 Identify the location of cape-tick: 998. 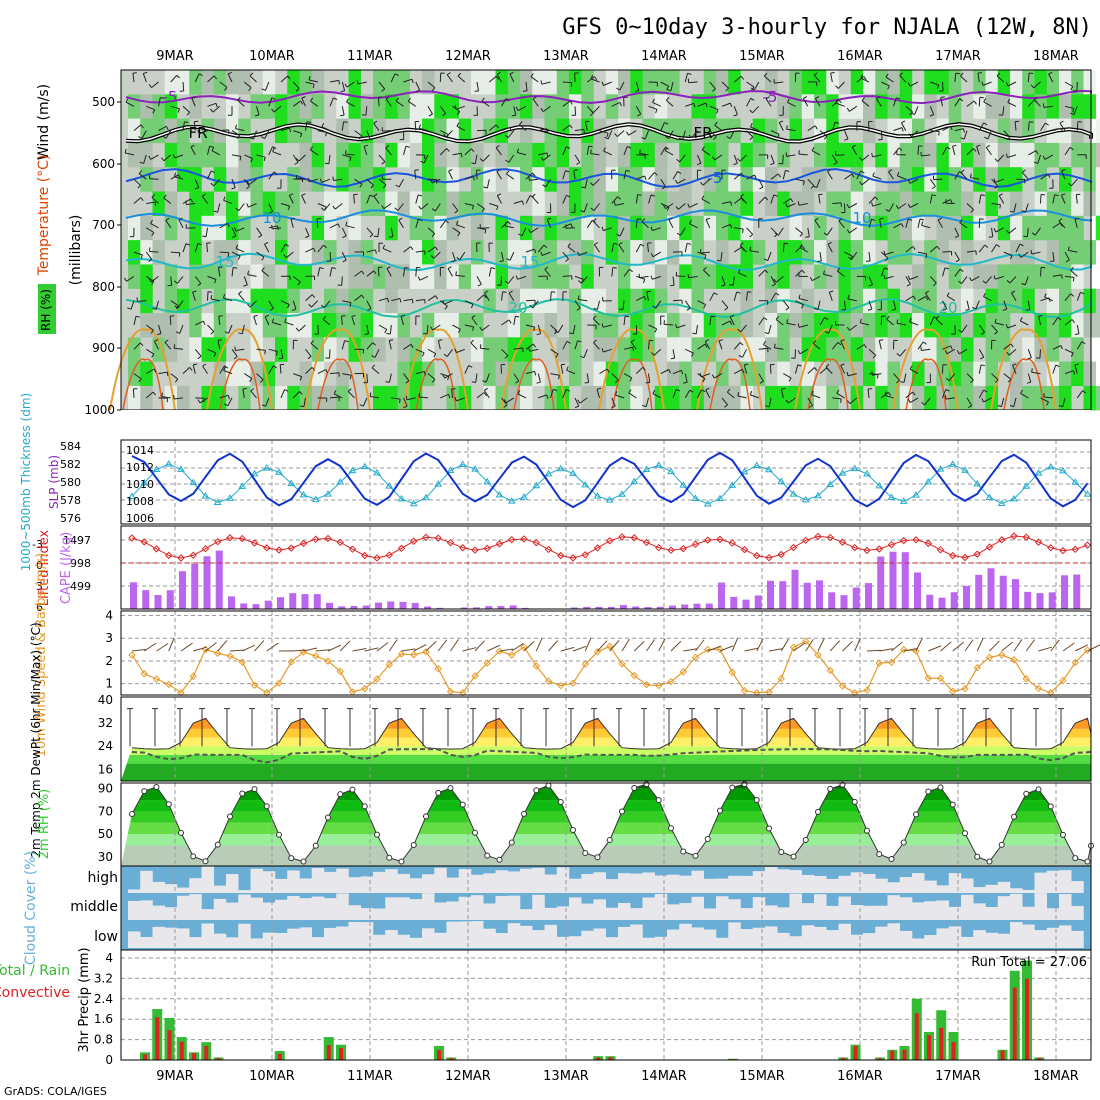
(80, 563).